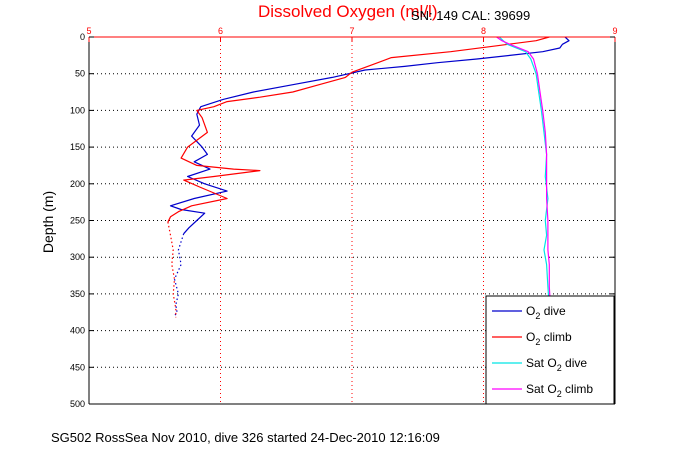 The width and height of the screenshot is (681, 454). I want to click on legend-box, so click(550, 350).